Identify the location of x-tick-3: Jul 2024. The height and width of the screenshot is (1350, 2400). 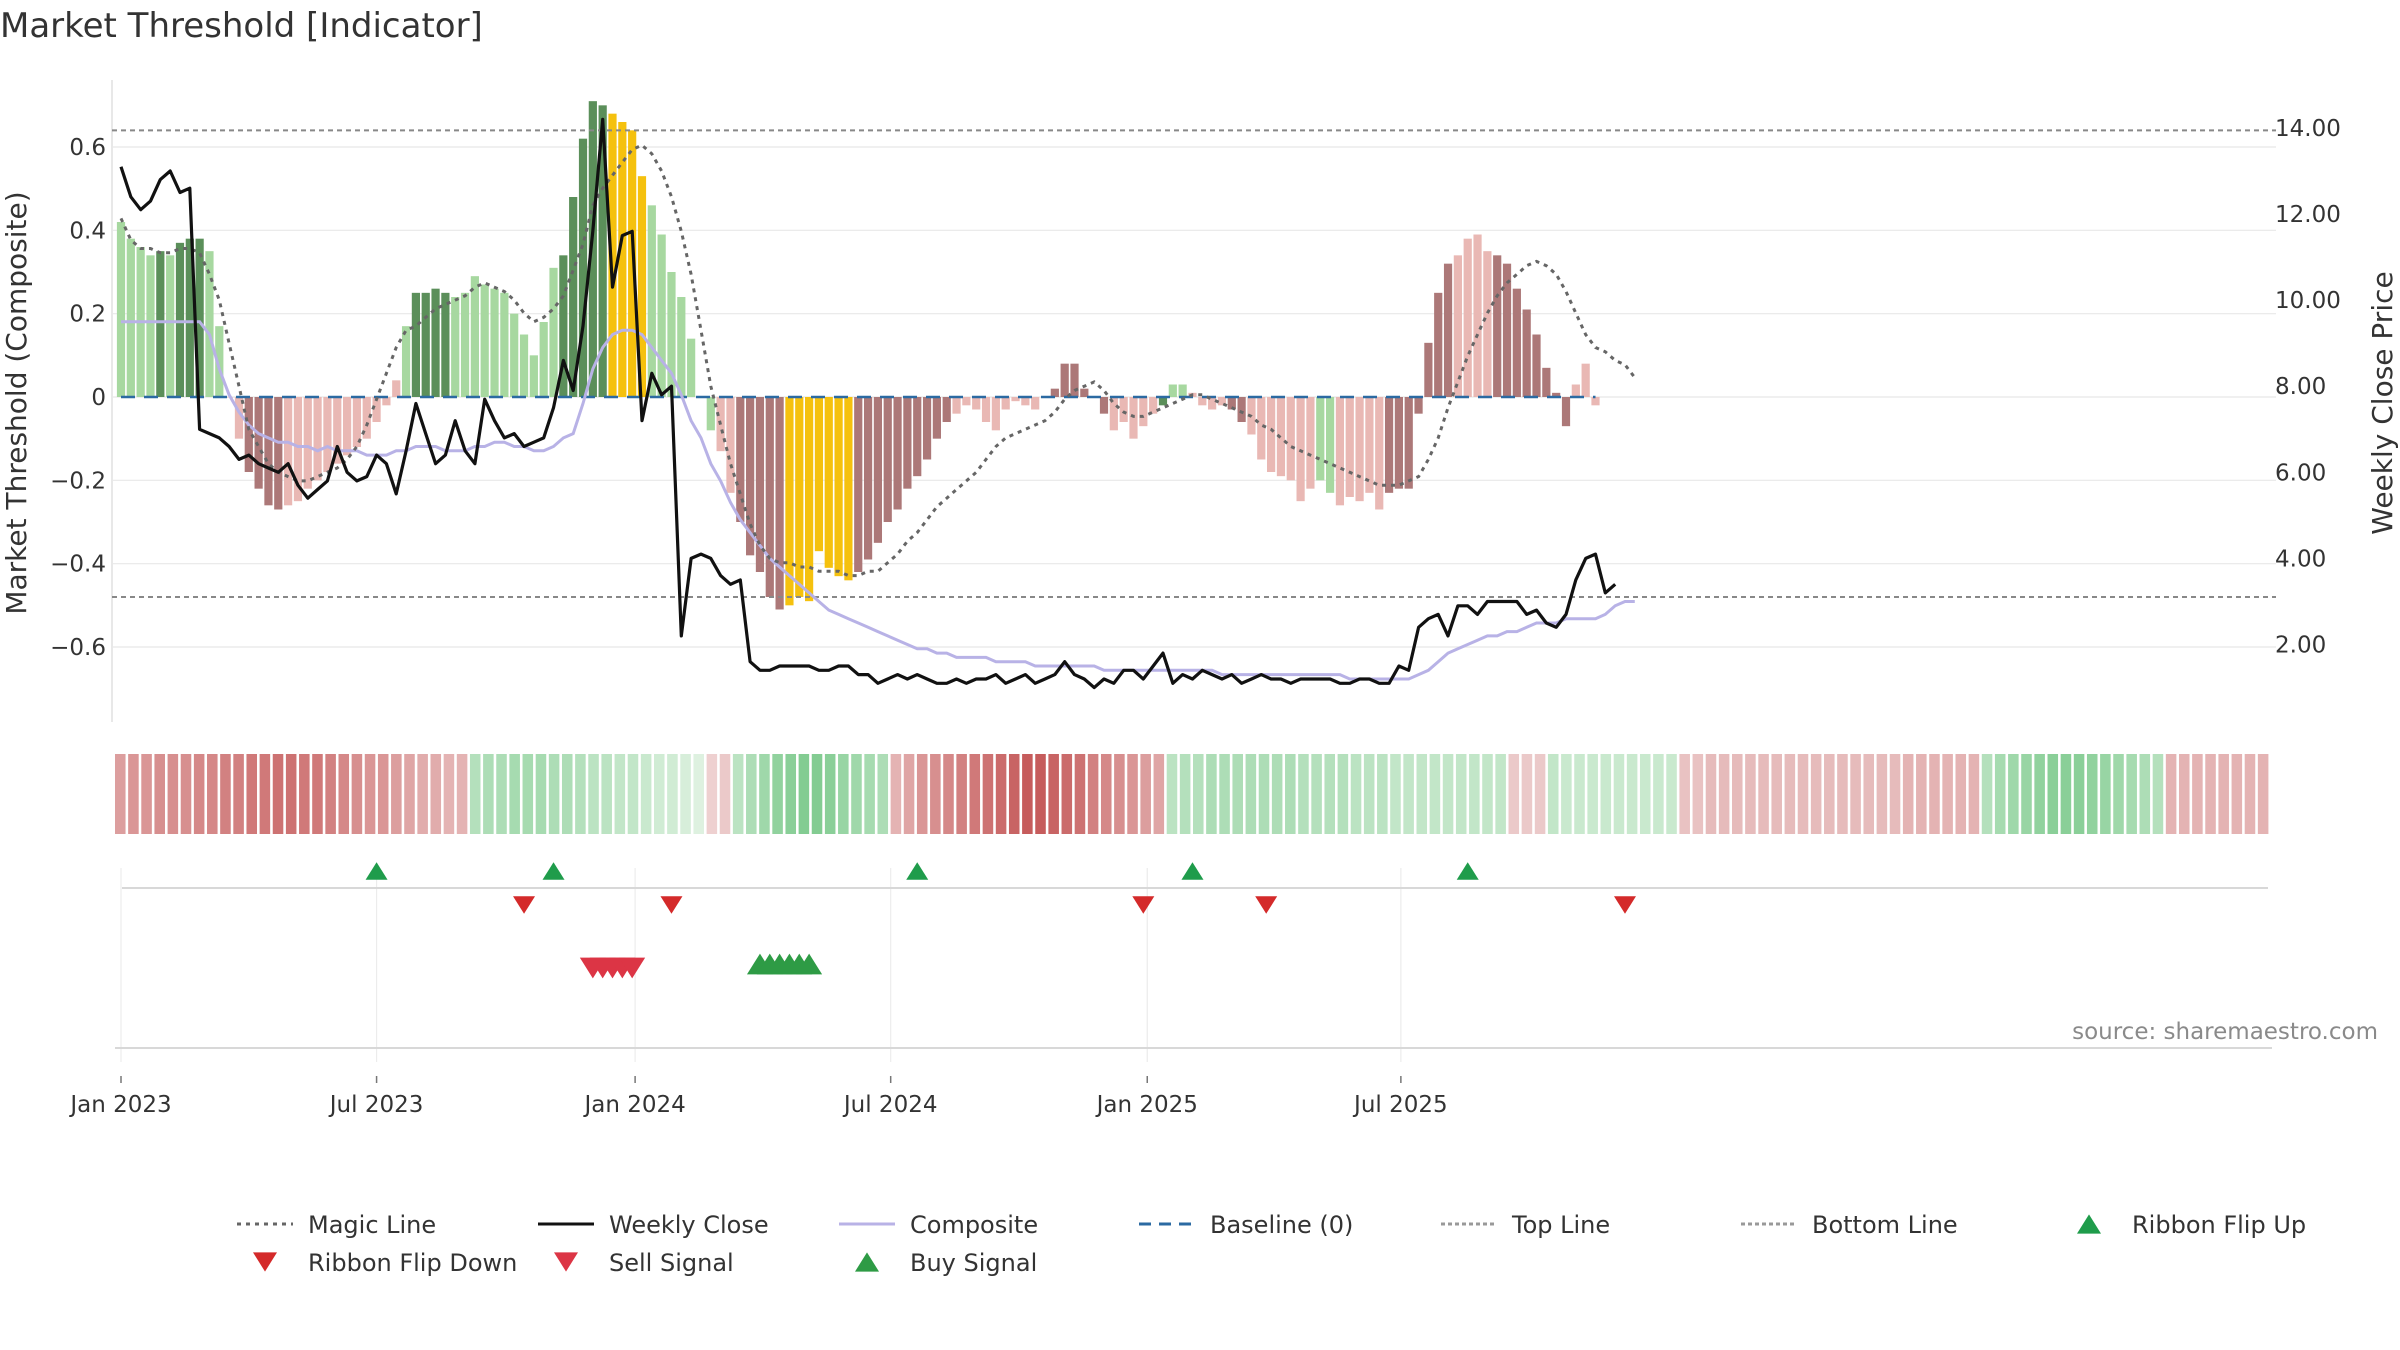
(890, 1105).